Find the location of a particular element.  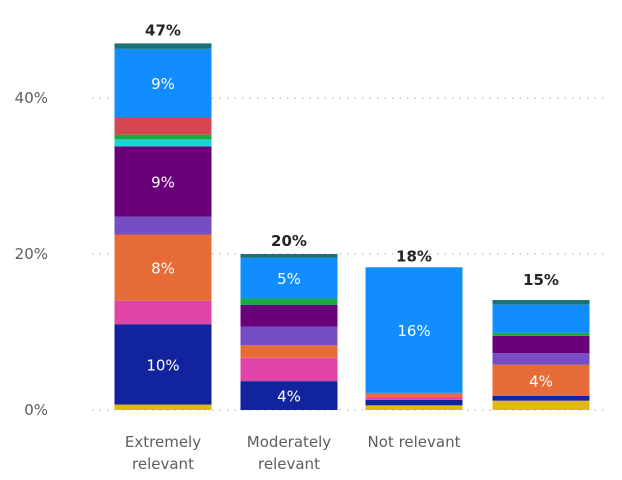

y-tick-label: 0% is located at coordinates (36, 410).